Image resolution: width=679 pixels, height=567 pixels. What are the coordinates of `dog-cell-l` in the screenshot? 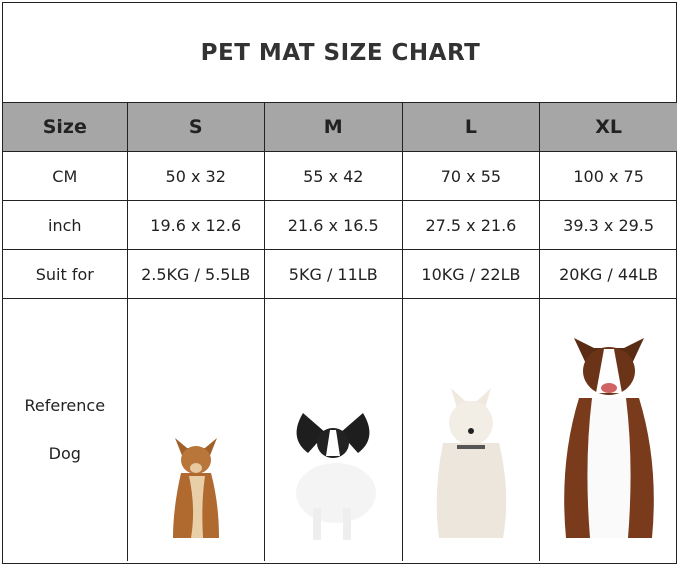 It's located at (471, 429).